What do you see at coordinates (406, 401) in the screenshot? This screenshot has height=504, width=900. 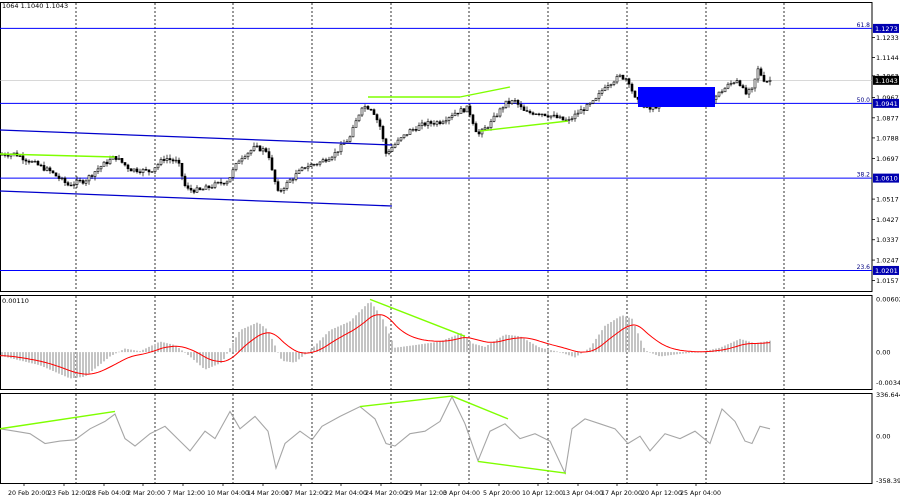 I see `divergence-line-cci` at bounding box center [406, 401].